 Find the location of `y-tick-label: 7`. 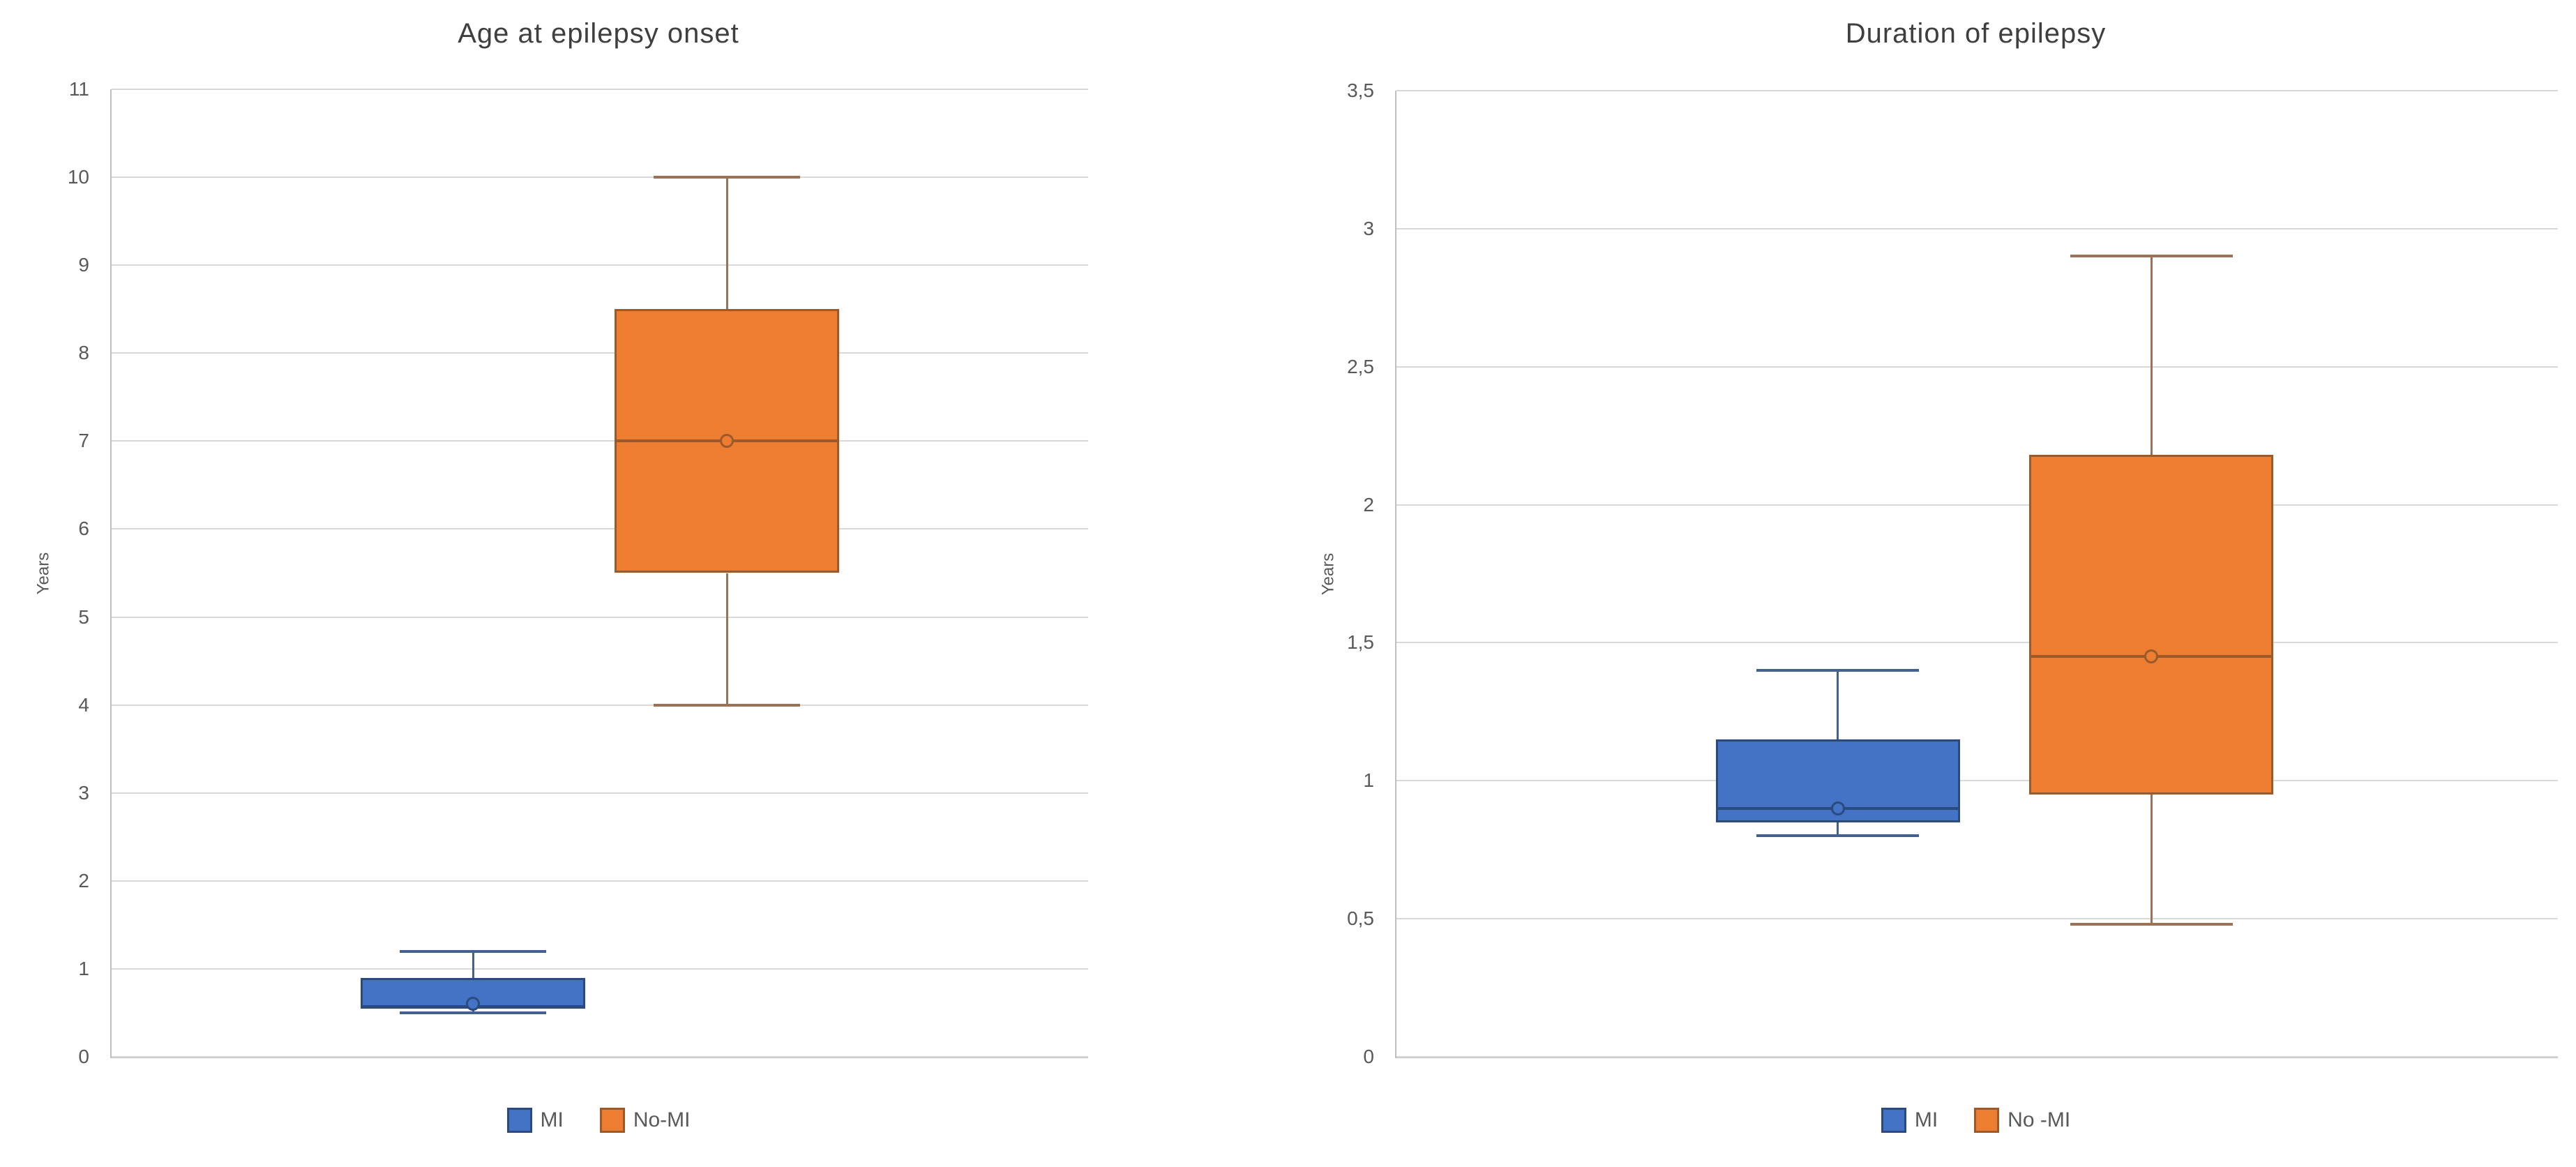

y-tick-label: 7 is located at coordinates (83, 441).